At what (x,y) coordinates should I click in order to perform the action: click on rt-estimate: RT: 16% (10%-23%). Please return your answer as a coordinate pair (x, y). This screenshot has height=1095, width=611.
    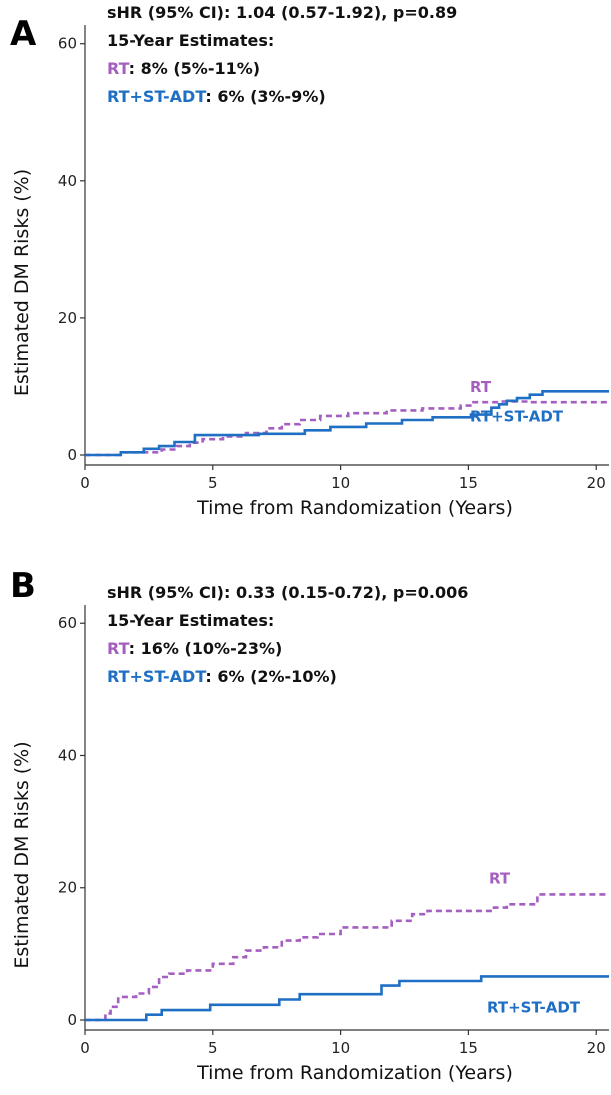
    Looking at the image, I should click on (194, 648).